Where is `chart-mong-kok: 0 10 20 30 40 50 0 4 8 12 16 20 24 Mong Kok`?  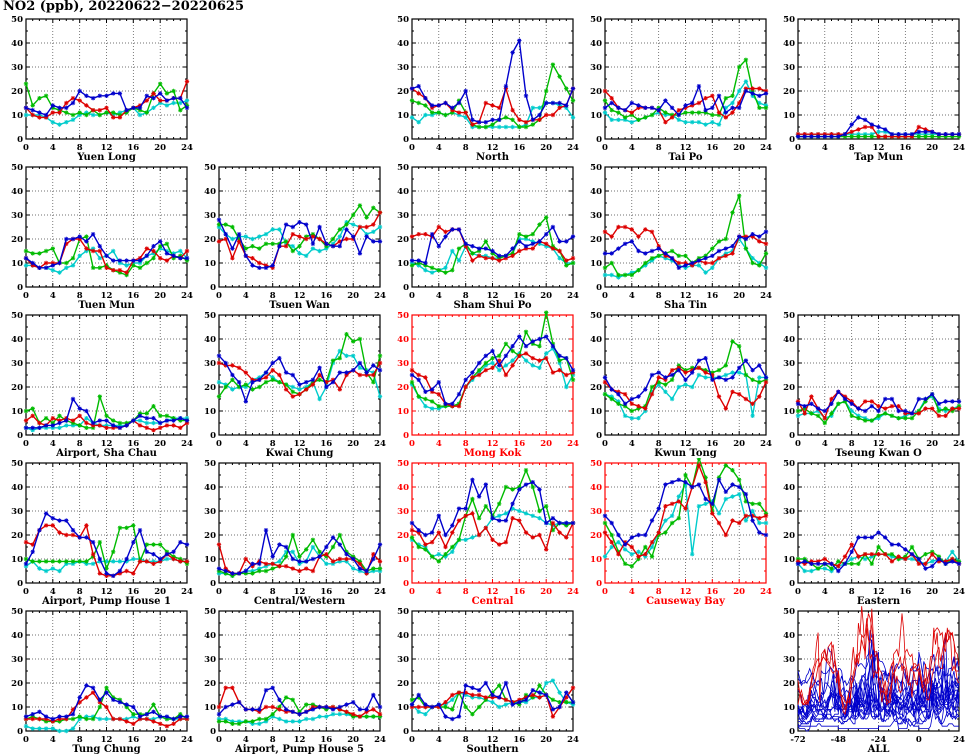
chart-mong-kok: 0 10 20 30 40 50 0 4 8 12 16 20 24 Mong Kok is located at coordinates (482, 384).